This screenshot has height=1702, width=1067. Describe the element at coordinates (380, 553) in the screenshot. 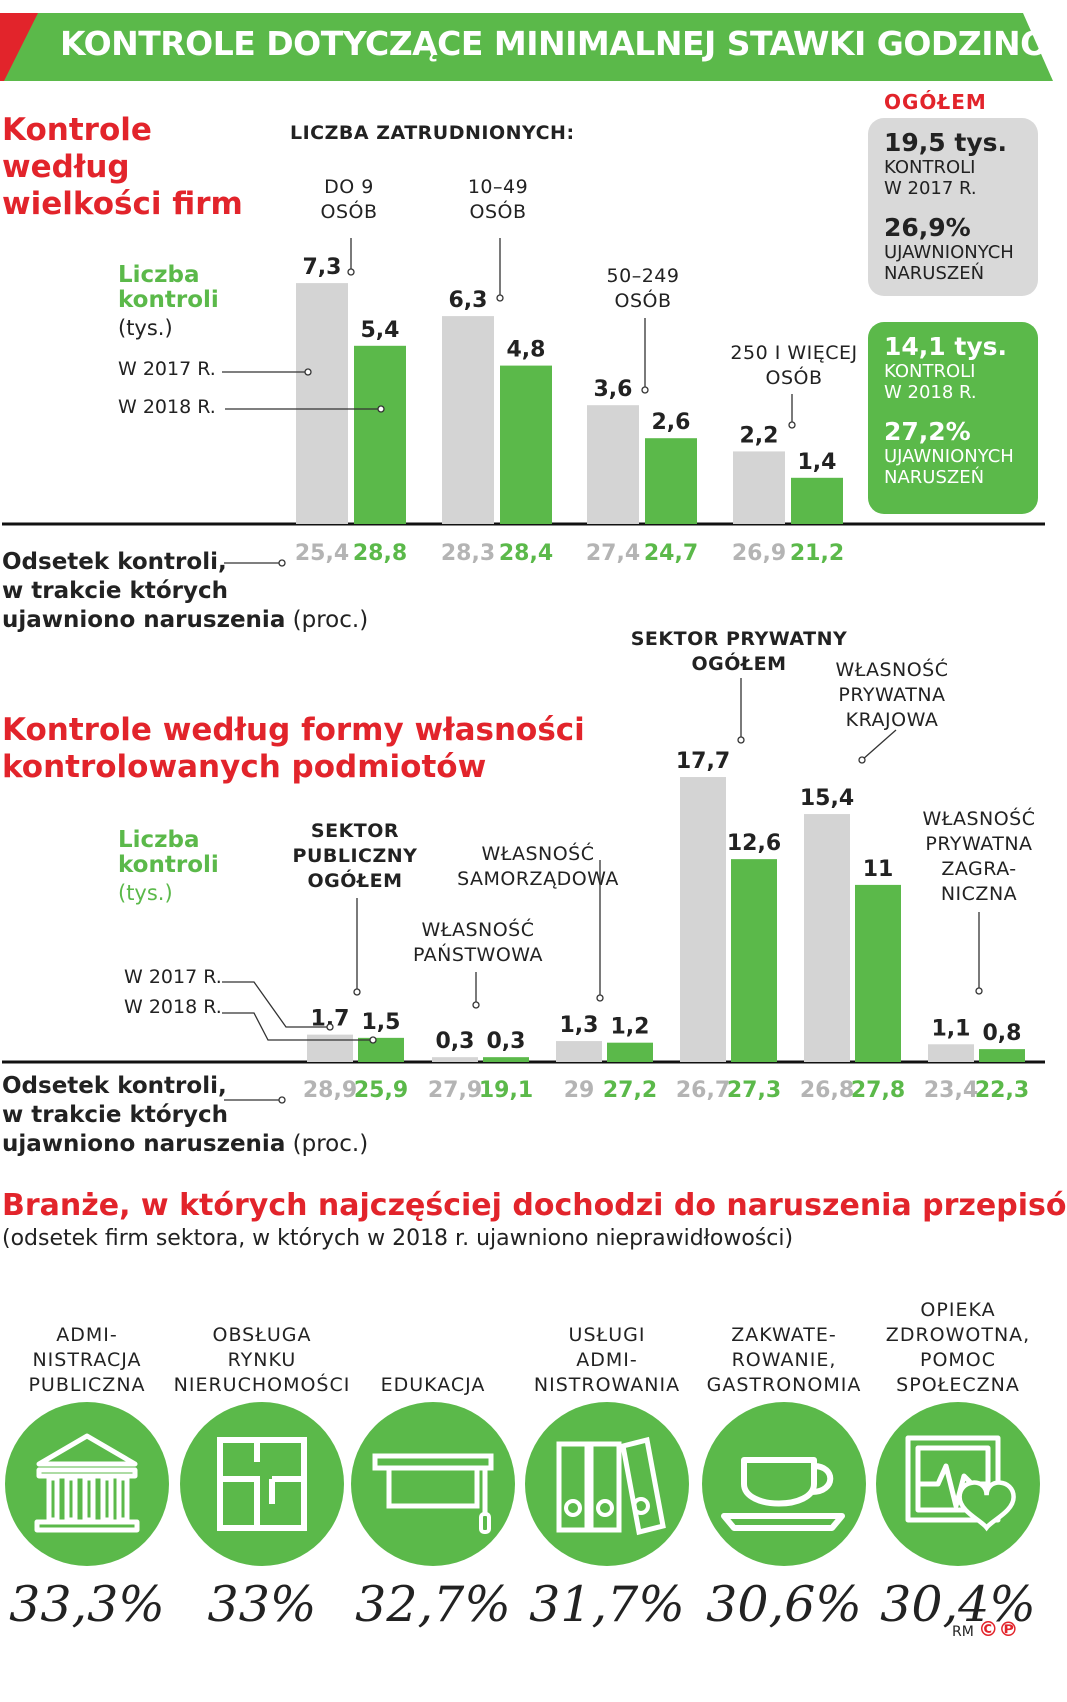

I see `pct-2018: 28,8` at that location.